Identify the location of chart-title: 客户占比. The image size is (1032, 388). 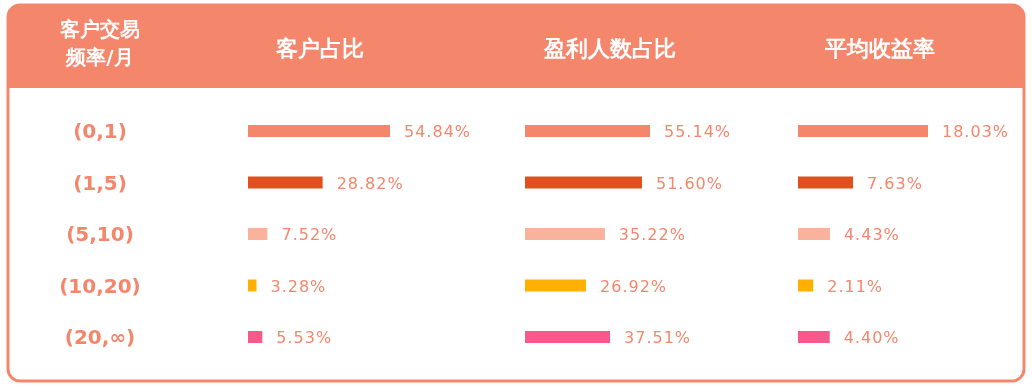
(319, 48).